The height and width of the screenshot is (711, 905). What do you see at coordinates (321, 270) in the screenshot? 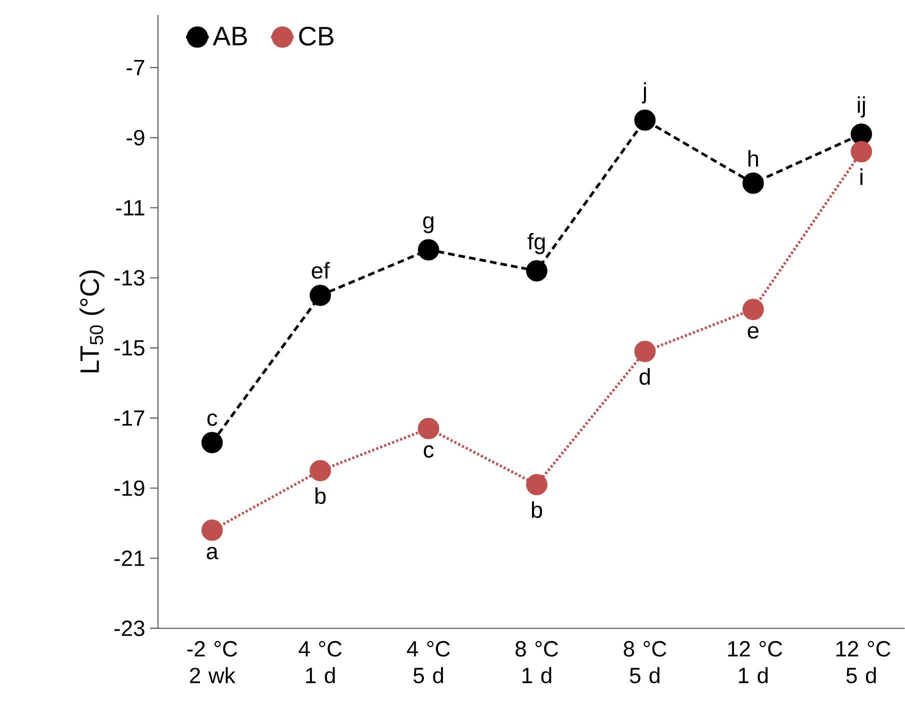
I see `annotation: ef` at bounding box center [321, 270].